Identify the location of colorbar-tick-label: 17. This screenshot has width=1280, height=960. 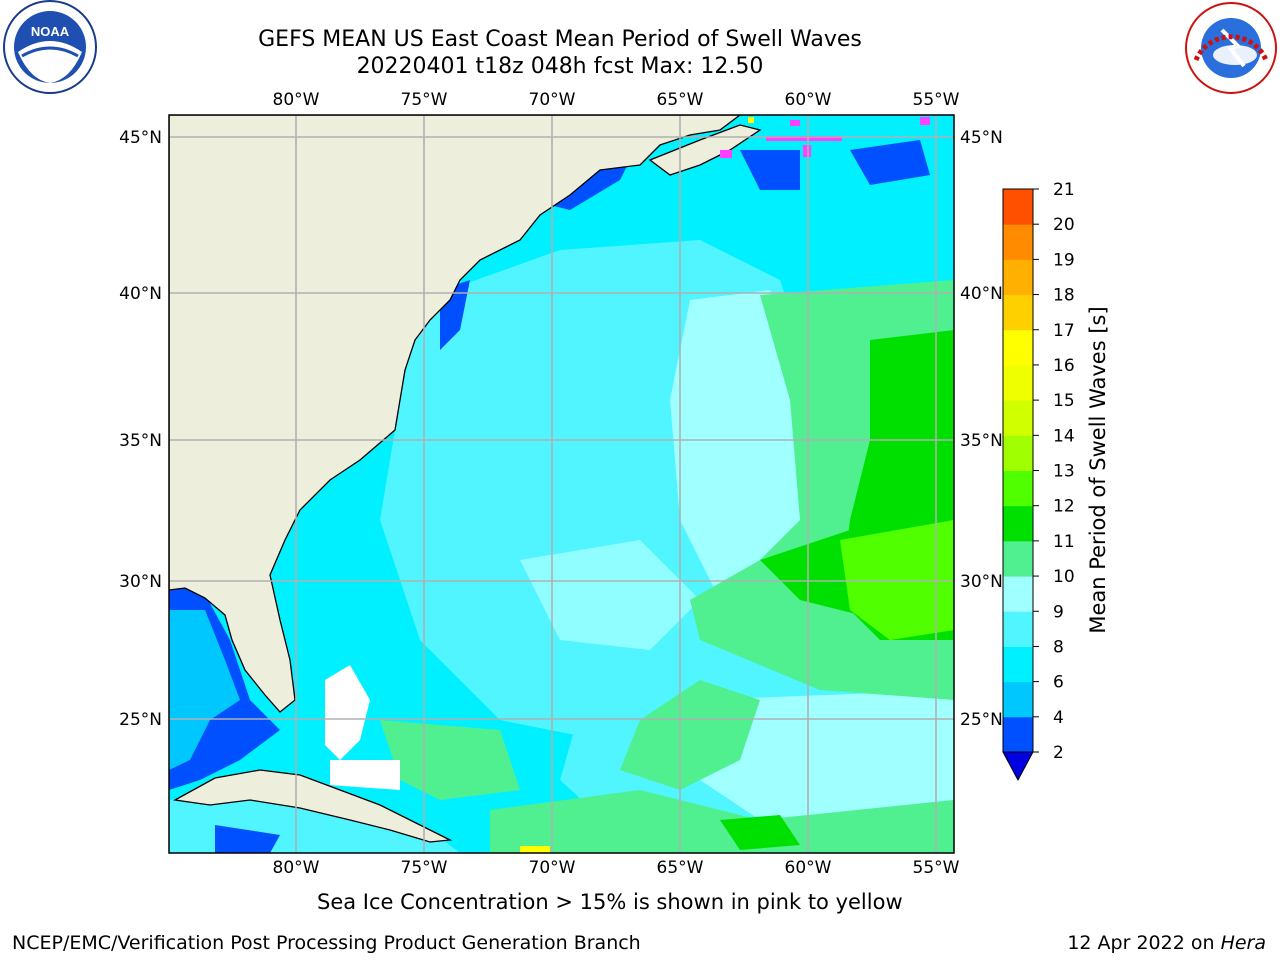
(1064, 331).